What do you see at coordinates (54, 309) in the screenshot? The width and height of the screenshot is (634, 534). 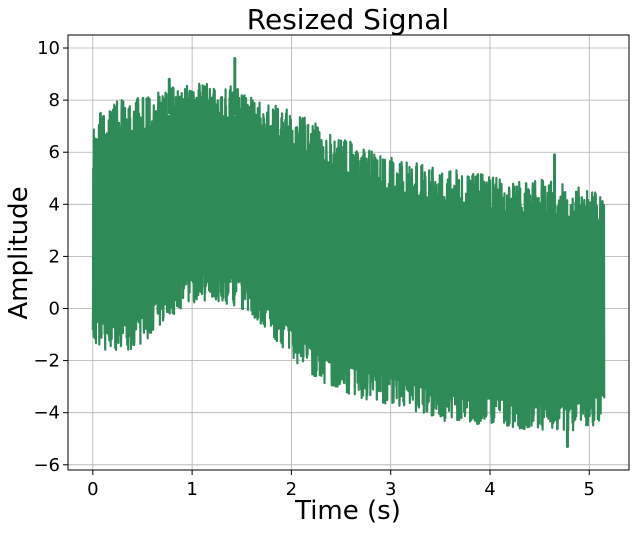 I see `y-tick-label: 0` at bounding box center [54, 309].